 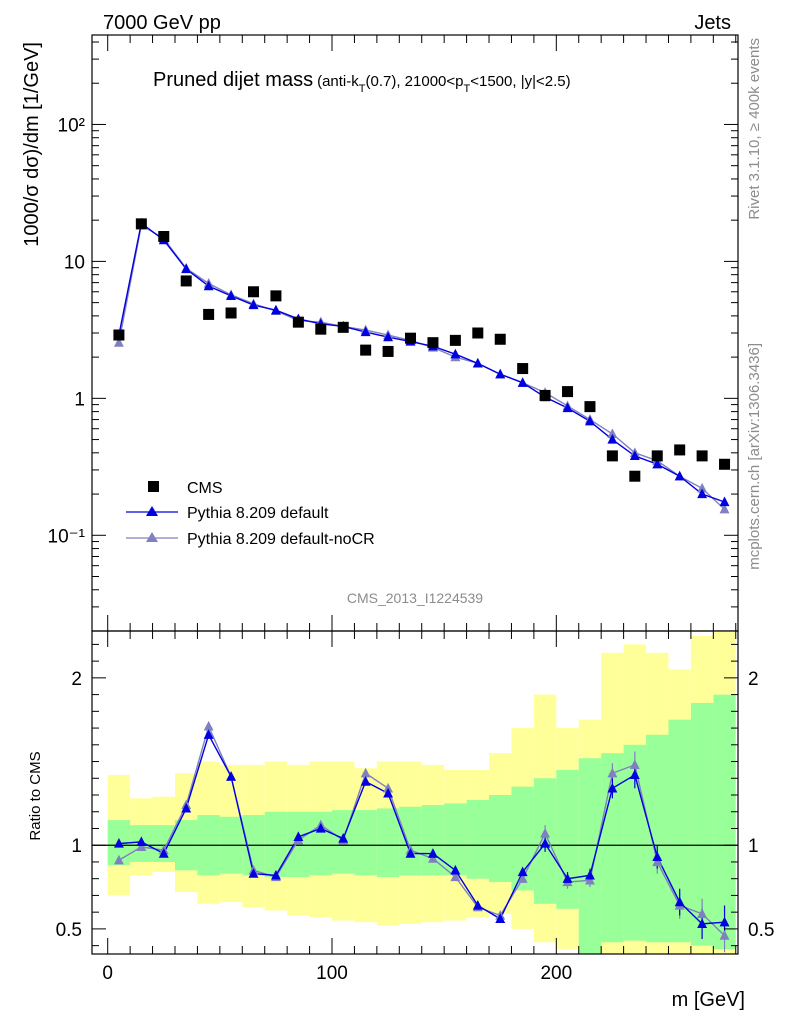 I want to click on main-ytick-label: 10⁻¹, so click(x=67, y=536).